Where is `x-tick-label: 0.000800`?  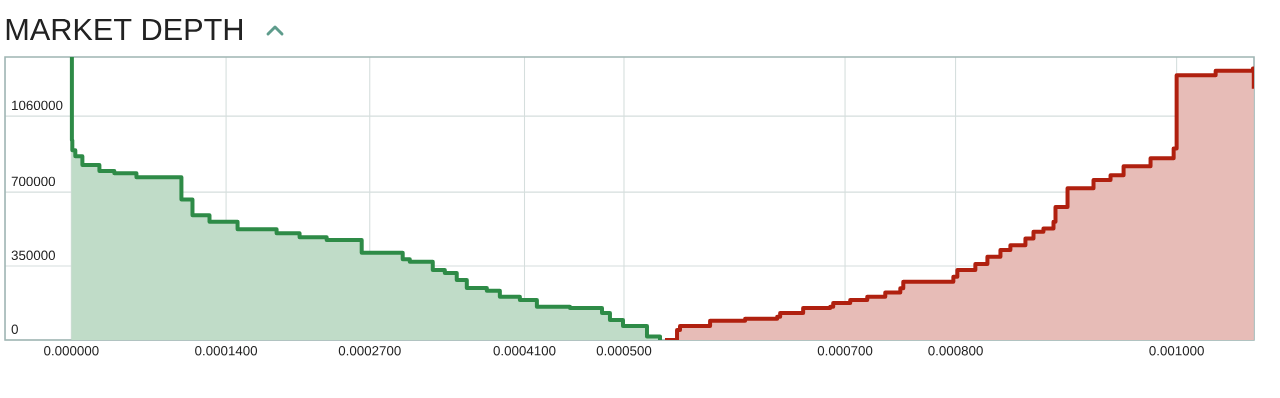
x-tick-label: 0.000800 is located at coordinates (955, 351).